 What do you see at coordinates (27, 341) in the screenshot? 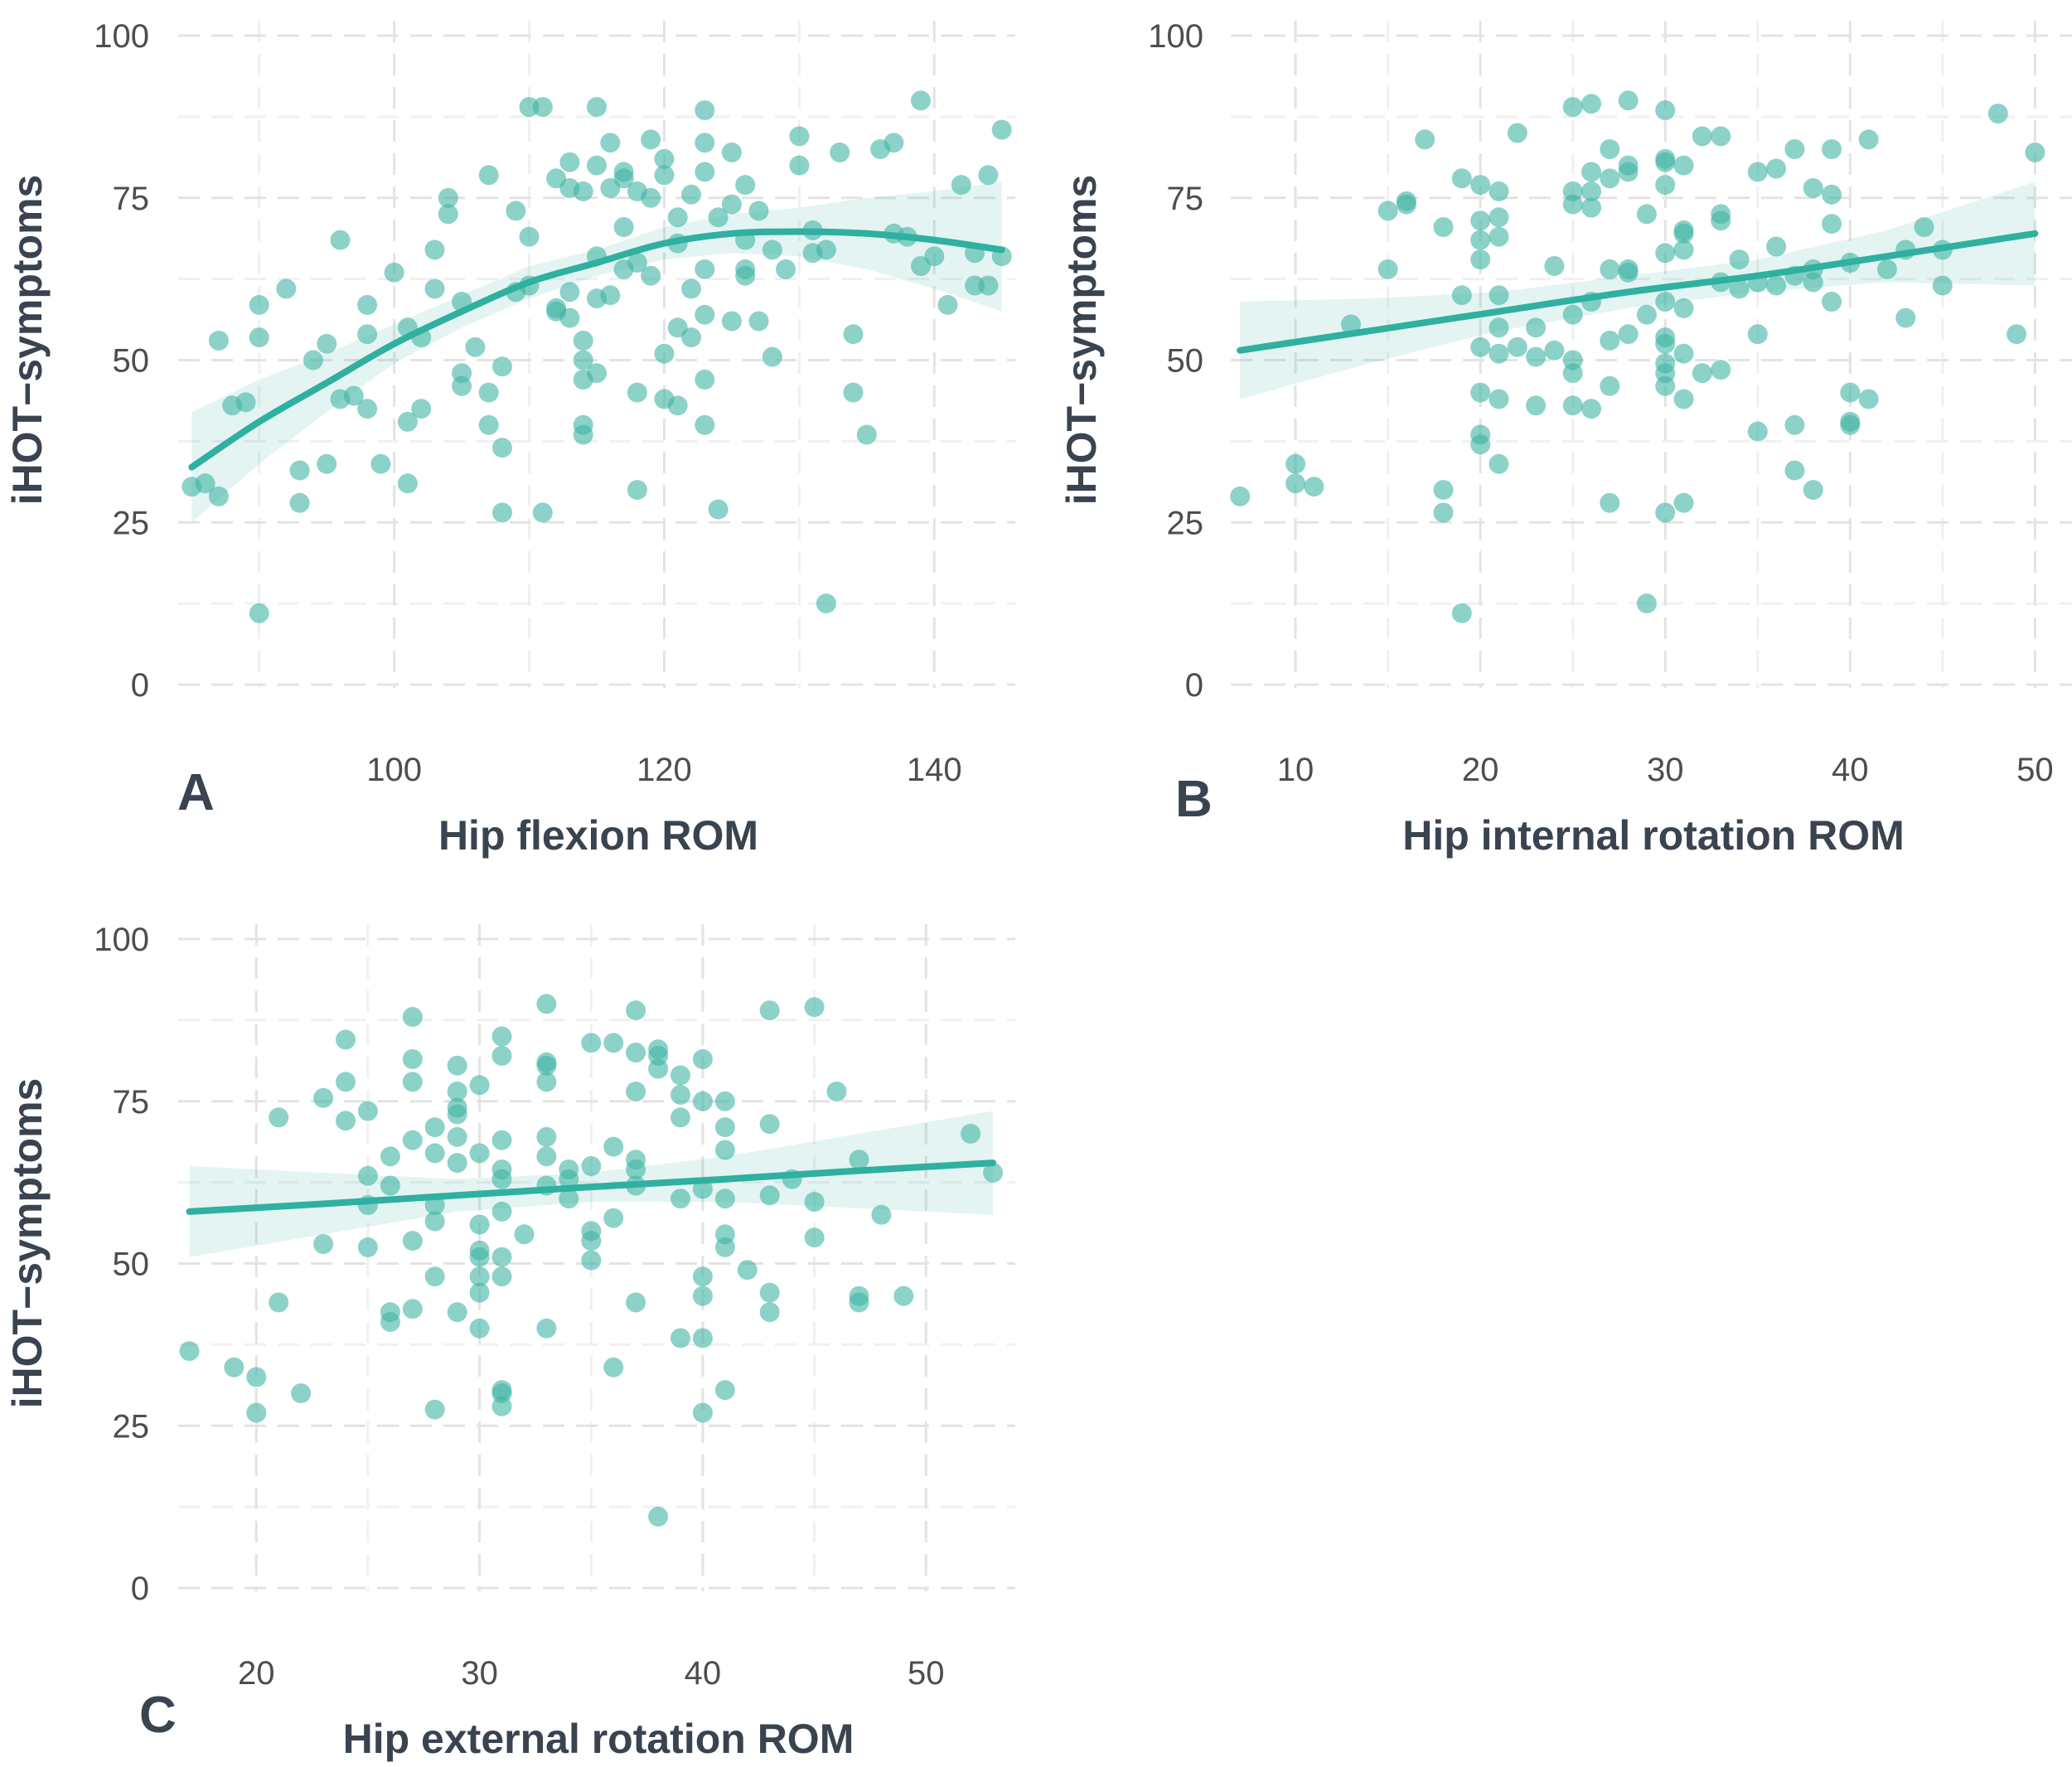
I see `panel-a-y-axis-title: iHOT−symptoms` at bounding box center [27, 341].